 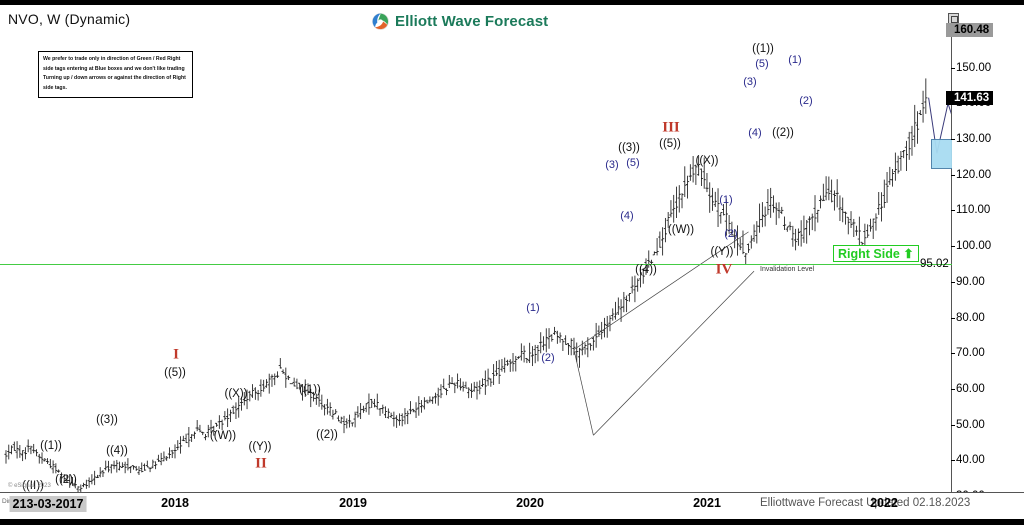 What do you see at coordinates (968, 424) in the screenshot?
I see `price-tick: 50.00` at bounding box center [968, 424].